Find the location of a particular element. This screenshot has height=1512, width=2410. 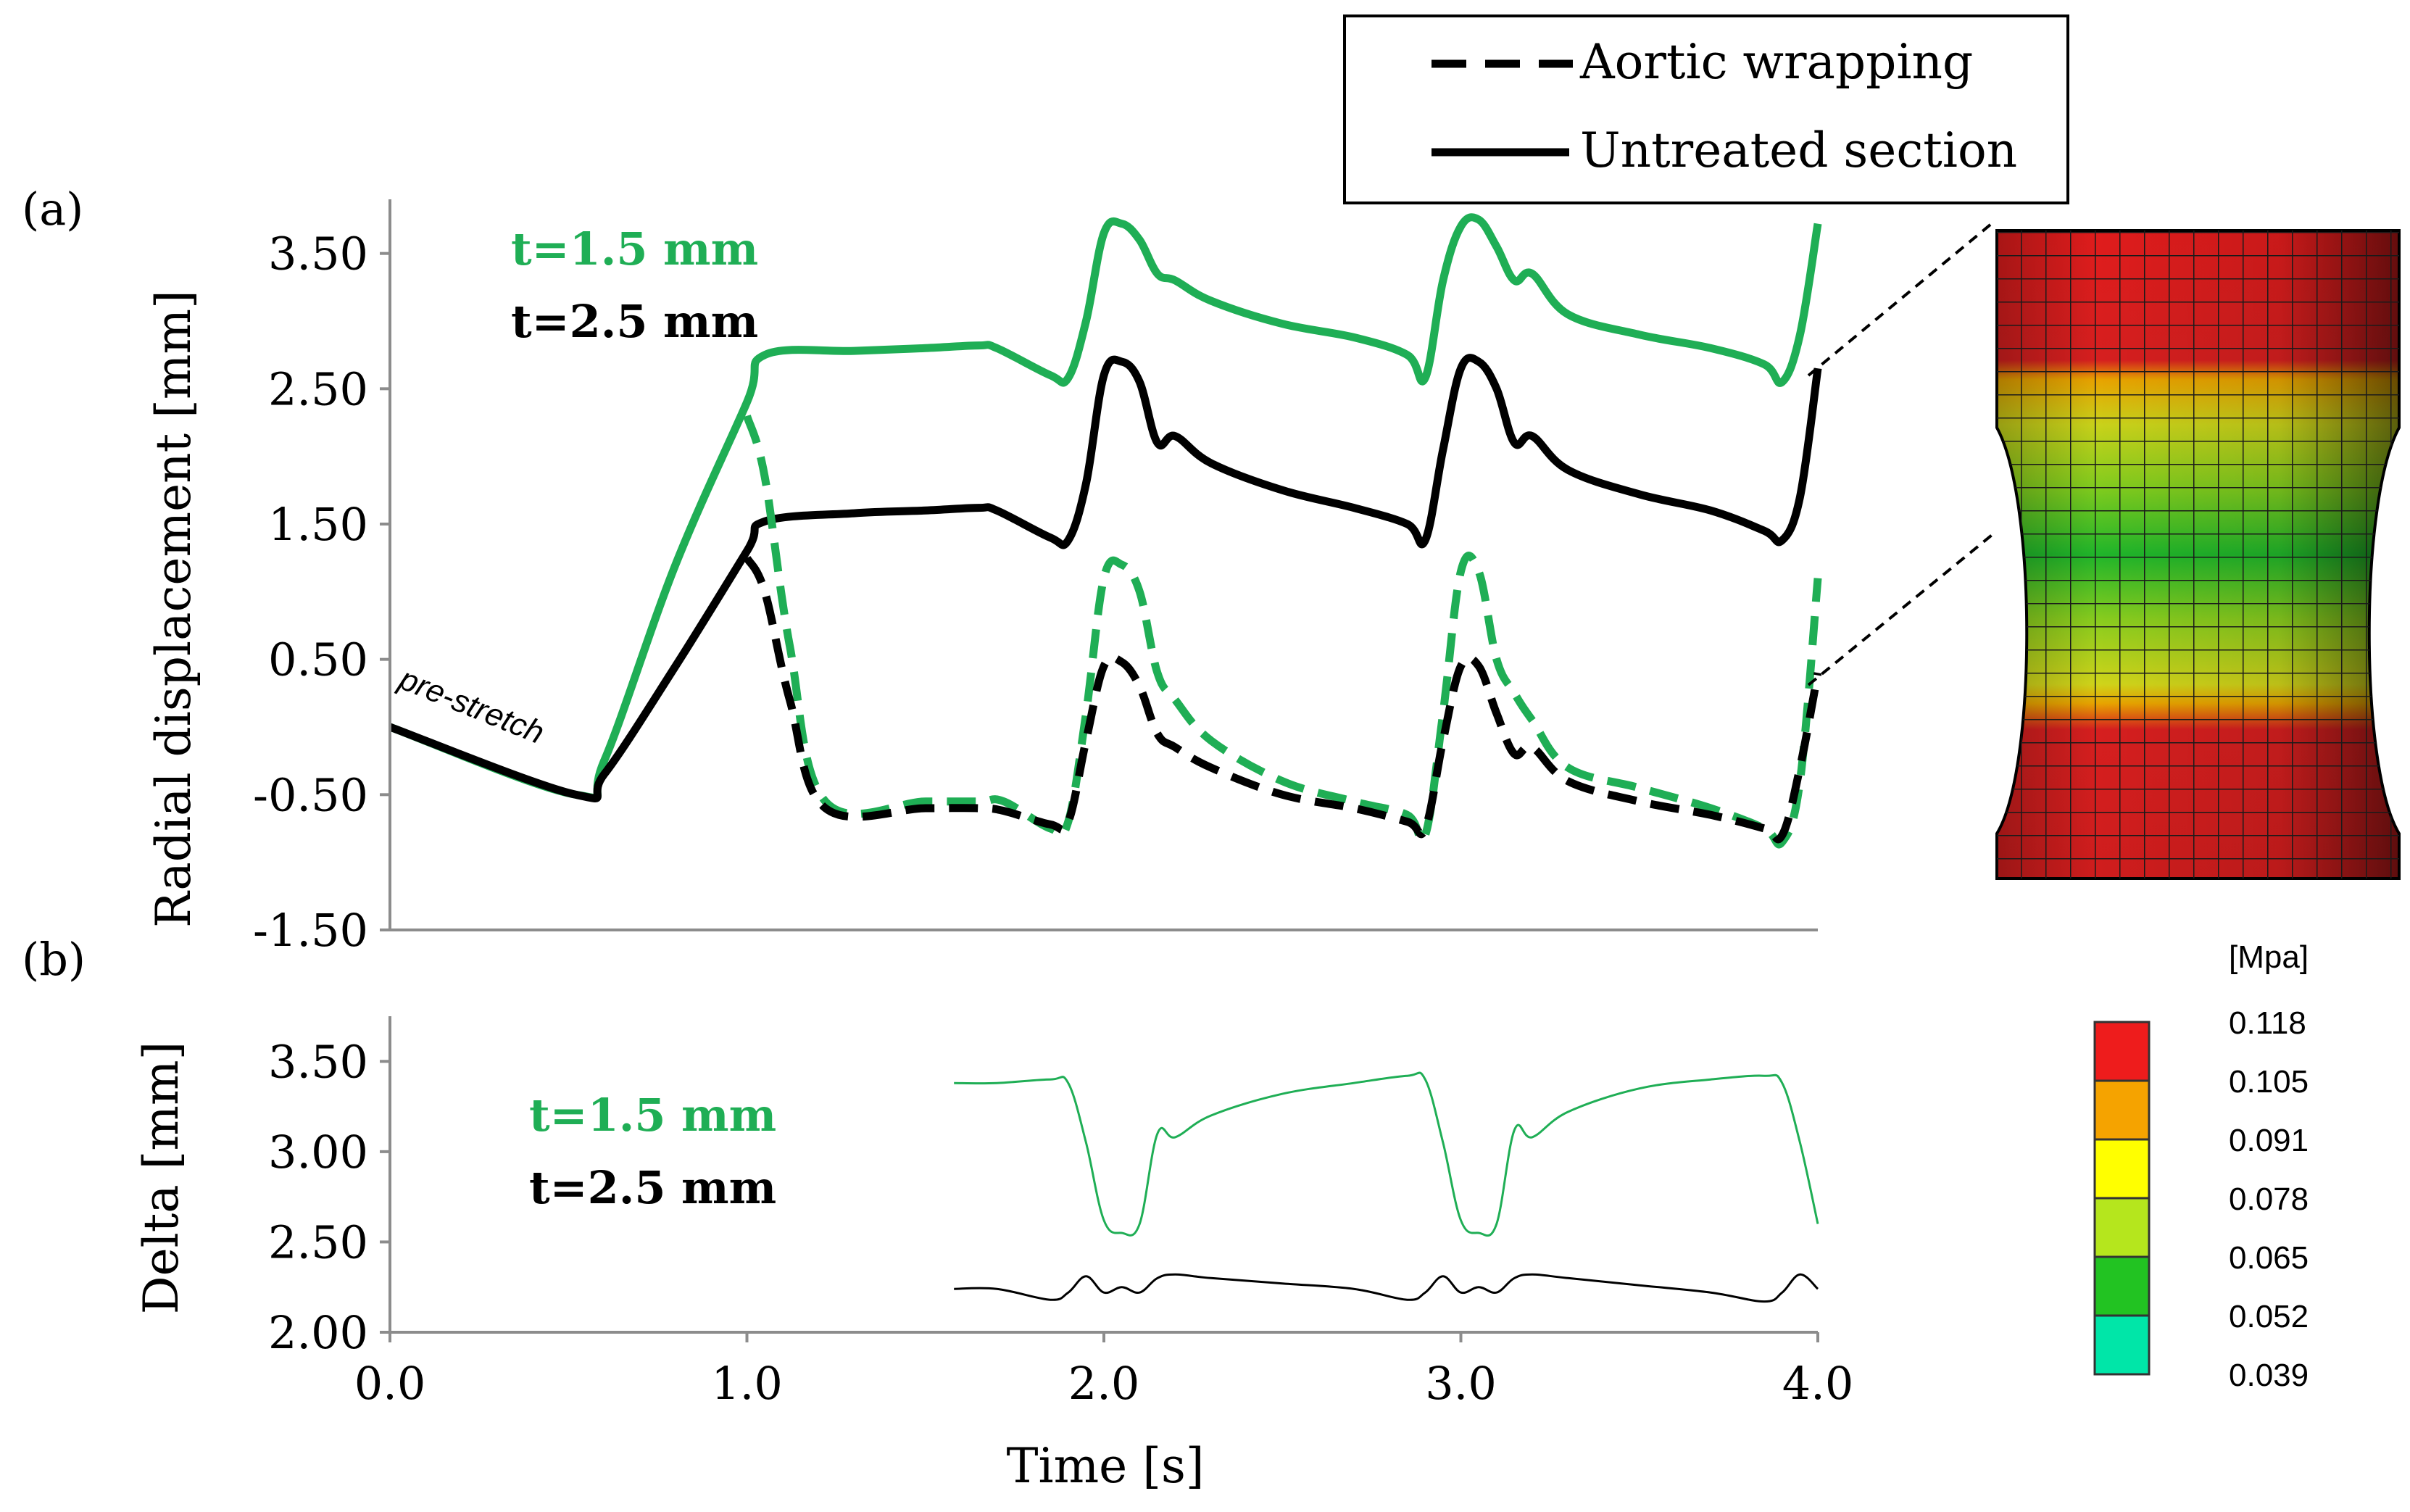

colorbar-ticks: 0.118 0.105 0.091 0.078 0.065 0.052 0.039 is located at coordinates (2269, 1199).